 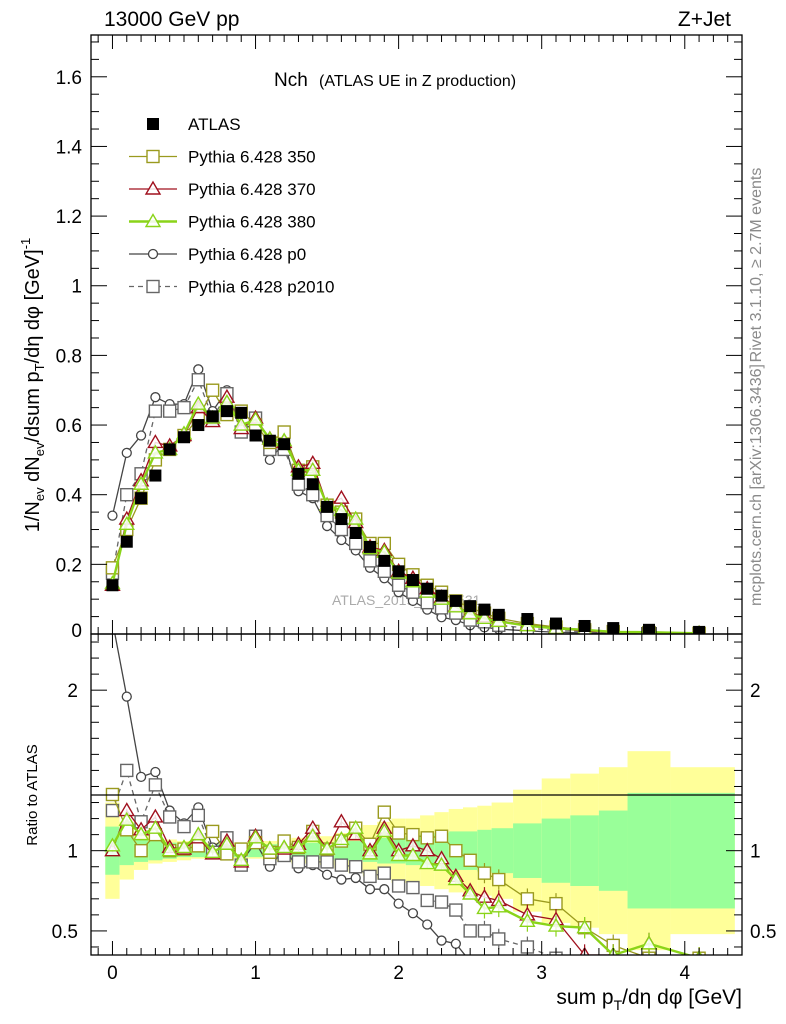 What do you see at coordinates (222, 157) in the screenshot?
I see `legend-entry: Pythia 6.428 350` at bounding box center [222, 157].